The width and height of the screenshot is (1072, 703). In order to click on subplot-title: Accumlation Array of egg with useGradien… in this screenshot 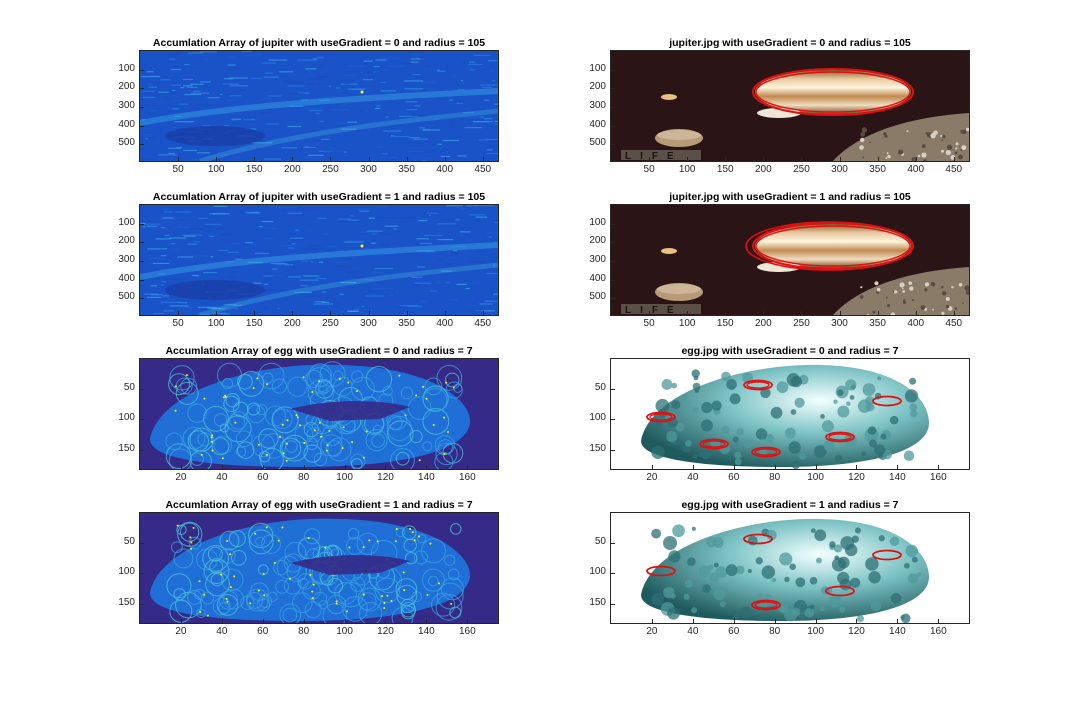, I will do `click(319, 351)`.